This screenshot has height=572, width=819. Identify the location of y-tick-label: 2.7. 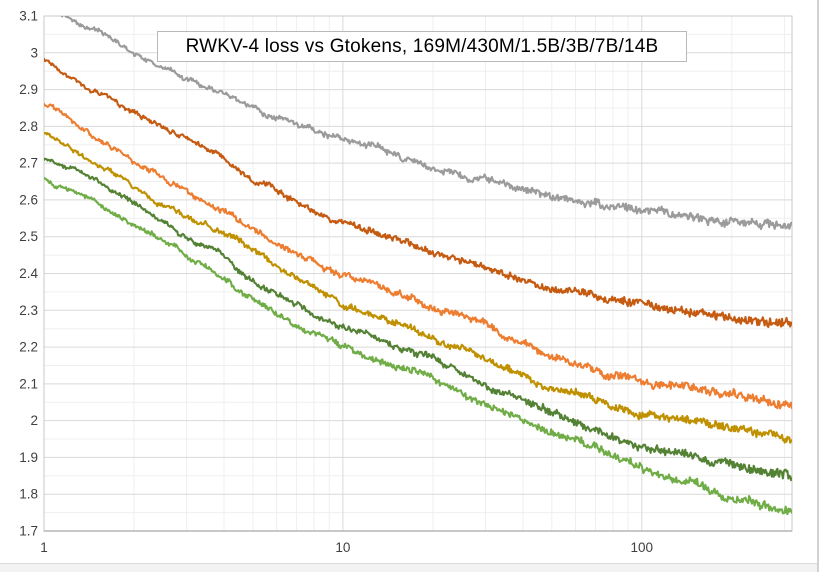
(28, 163).